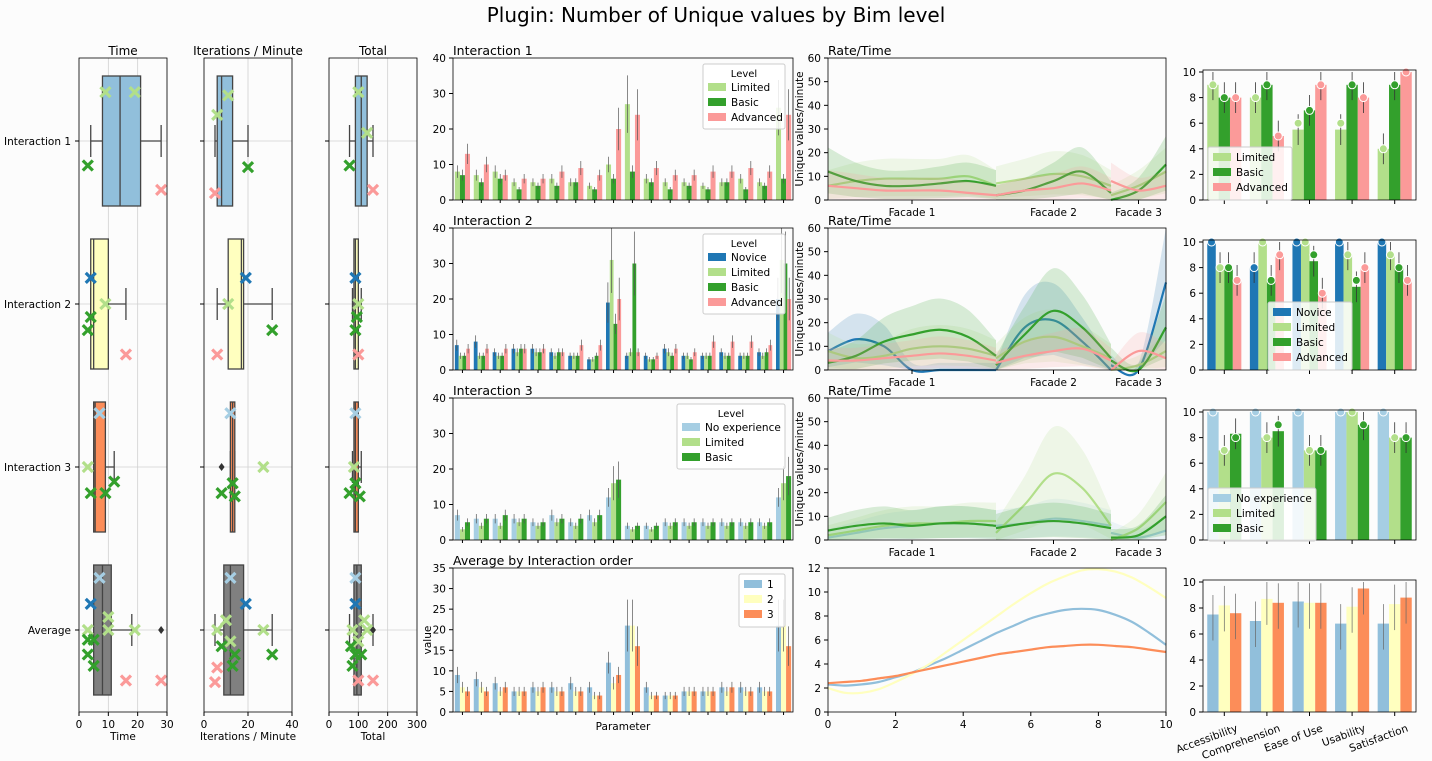 The width and height of the screenshot is (1432, 761). I want to click on box-plot-2: 0 100 200 300 Total Total, so click(376, 393).